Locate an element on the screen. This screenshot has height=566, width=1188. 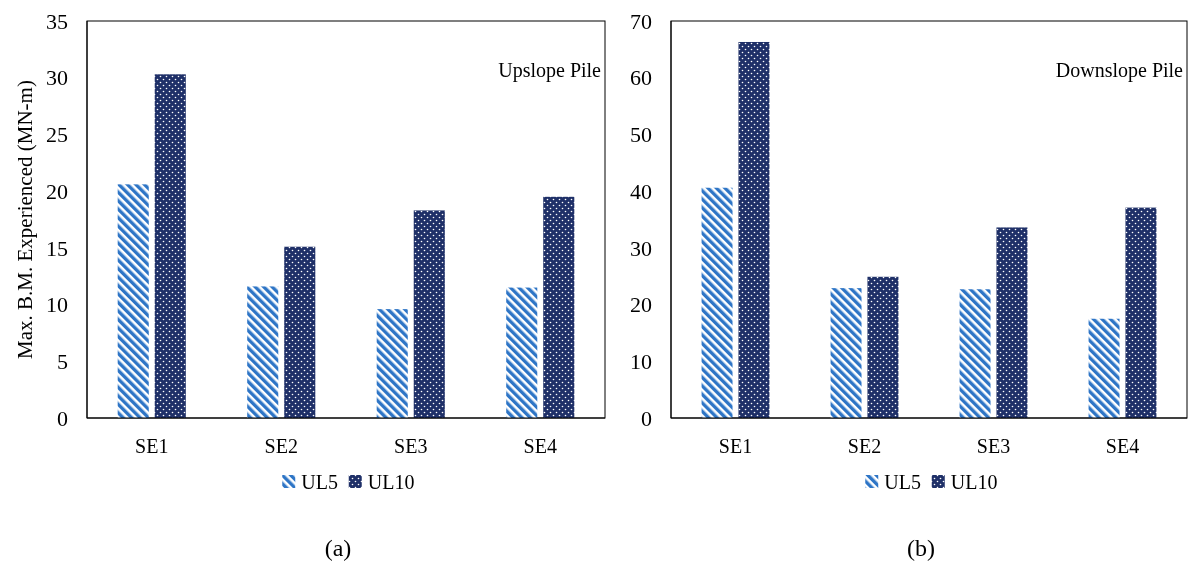
text: (b) is located at coordinates (921, 548).